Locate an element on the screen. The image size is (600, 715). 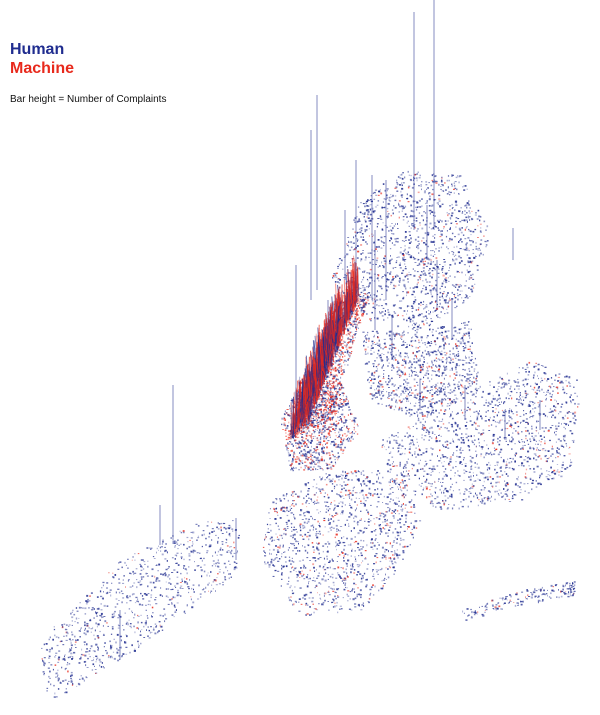
legend-machine-label: Machine is located at coordinates (42, 68).